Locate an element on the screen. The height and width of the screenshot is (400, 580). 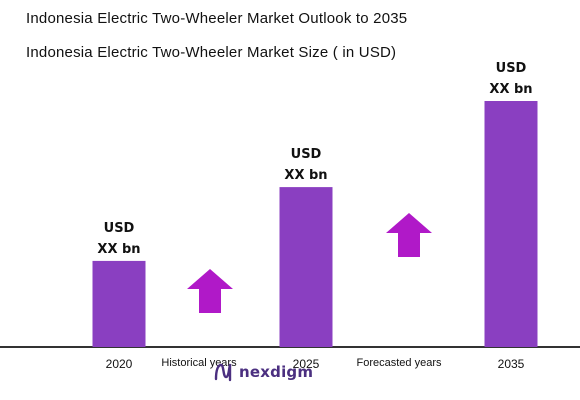
value-label-2020-line-1: USD is located at coordinates (119, 228).